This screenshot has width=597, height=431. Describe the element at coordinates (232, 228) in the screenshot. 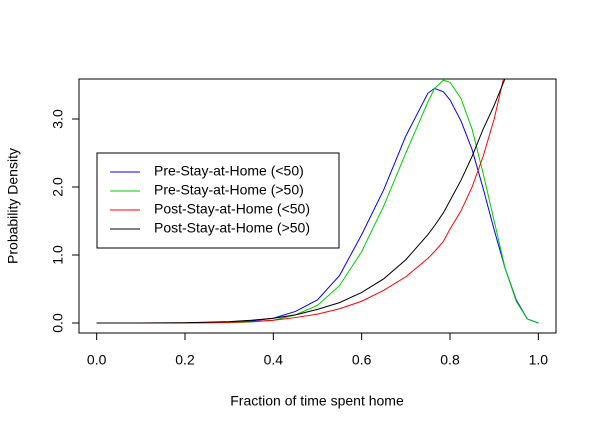

I see `legend-label: Post-Stay-at-Home (>50)` at that location.